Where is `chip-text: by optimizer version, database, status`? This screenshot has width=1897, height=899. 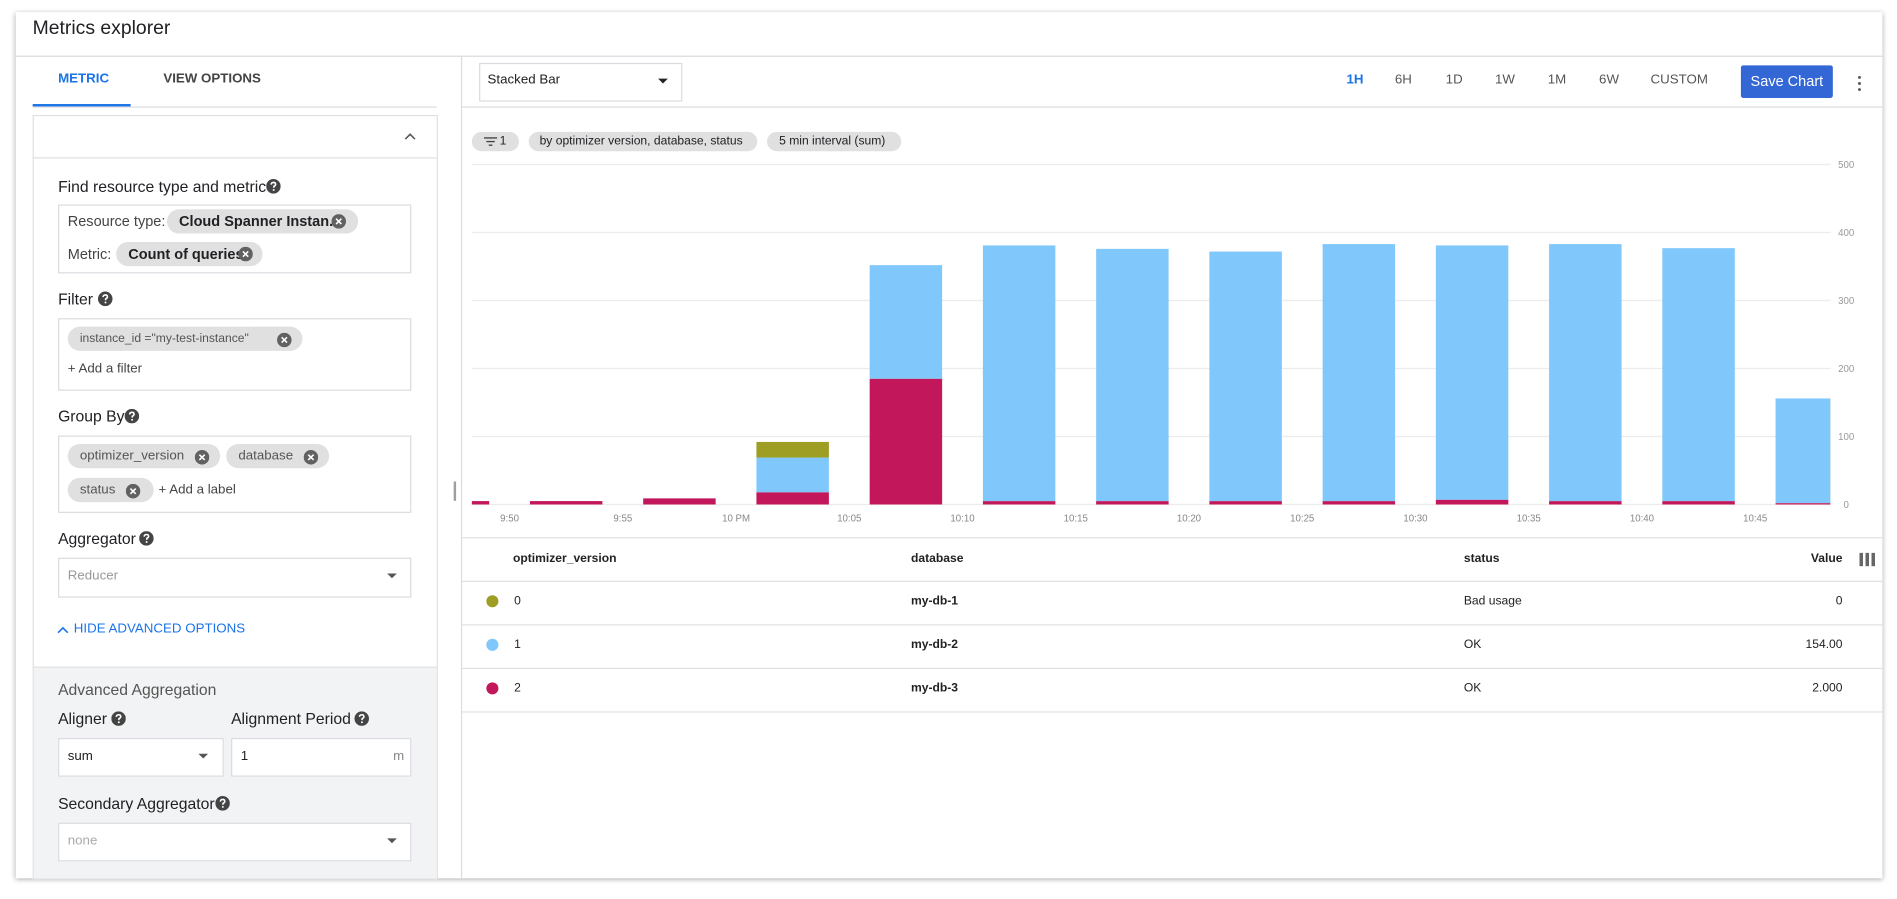 chip-text: by optimizer version, database, status is located at coordinates (641, 141).